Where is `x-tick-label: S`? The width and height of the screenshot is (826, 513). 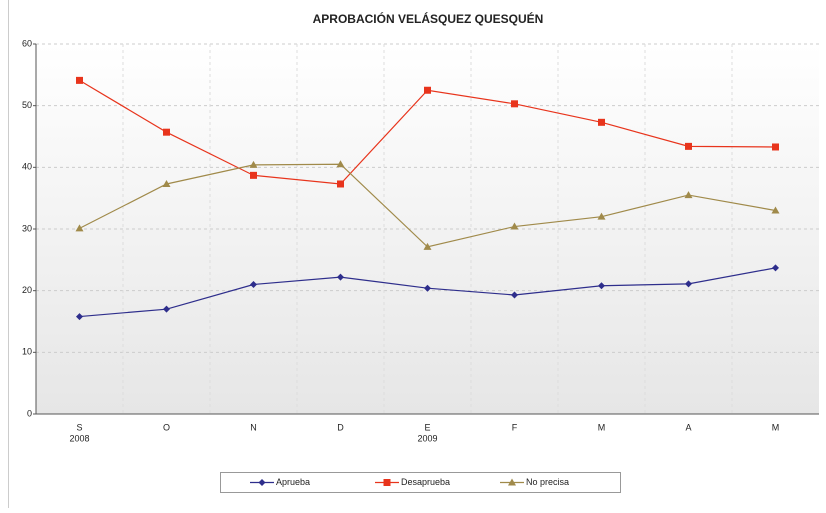 x-tick-label: S is located at coordinates (79, 427).